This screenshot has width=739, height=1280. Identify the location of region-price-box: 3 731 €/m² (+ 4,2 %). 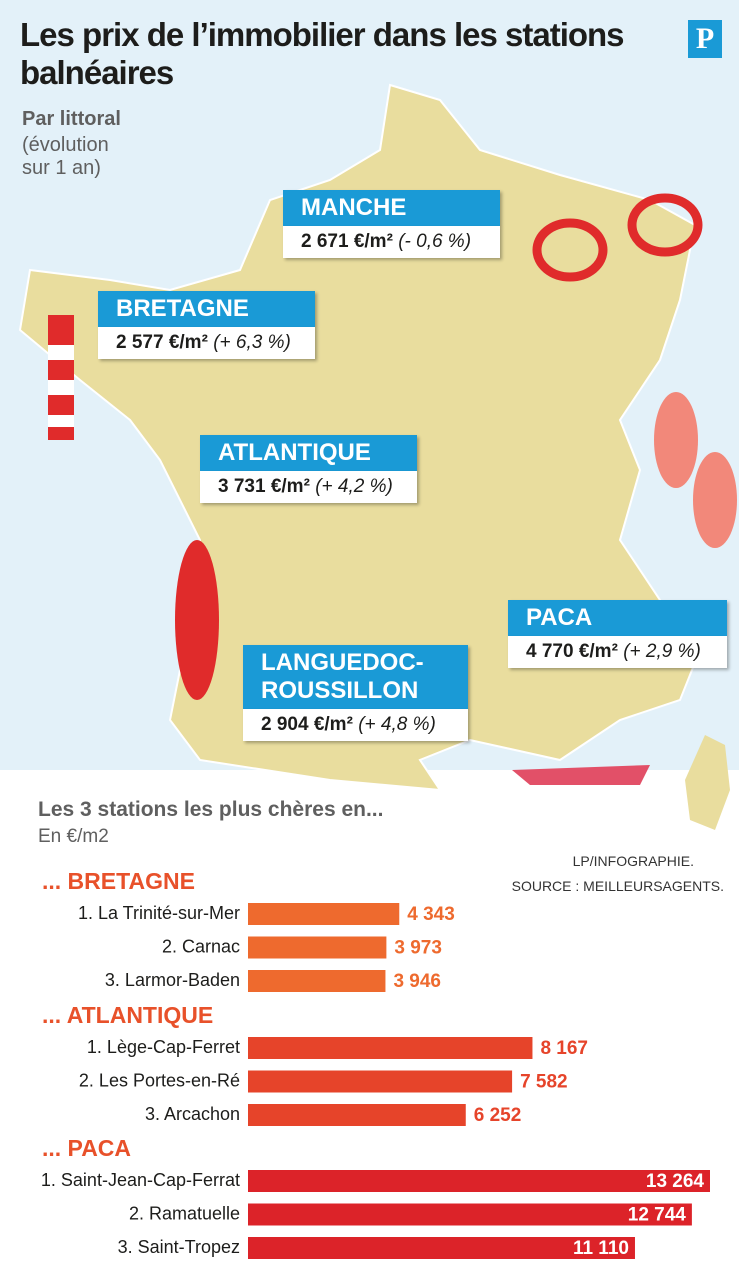
(308, 487).